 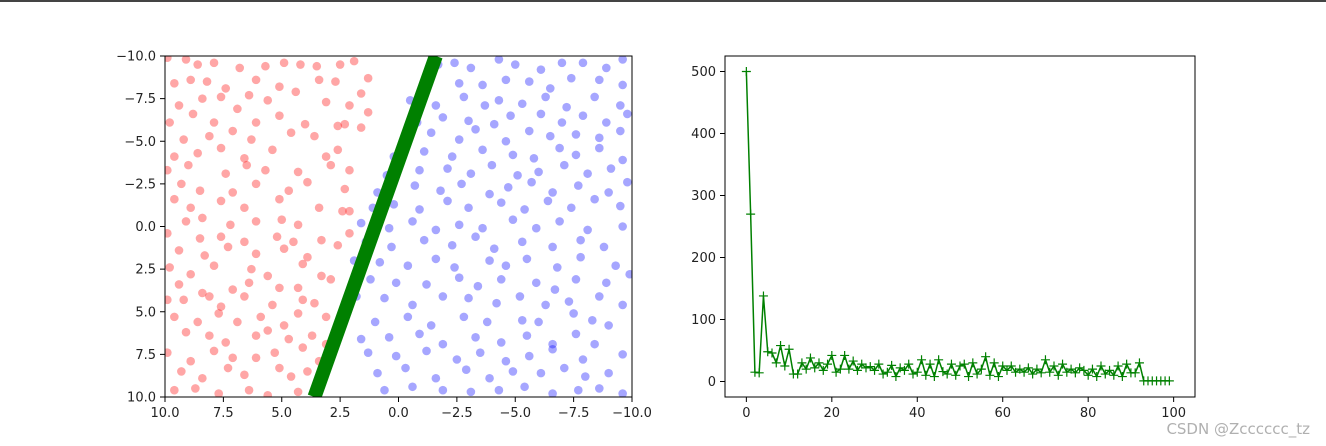 I want to click on x-tick-label: −5.0, so click(x=515, y=413).